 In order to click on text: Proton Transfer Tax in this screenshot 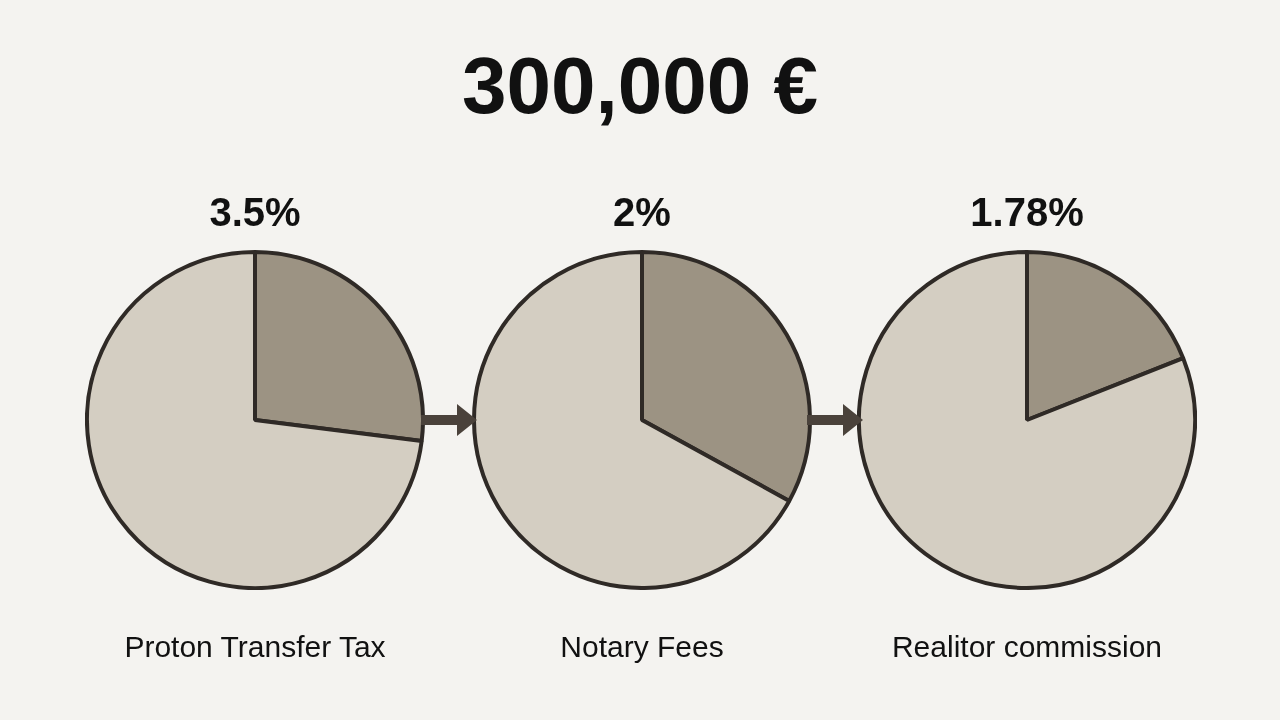, I will do `click(255, 647)`.